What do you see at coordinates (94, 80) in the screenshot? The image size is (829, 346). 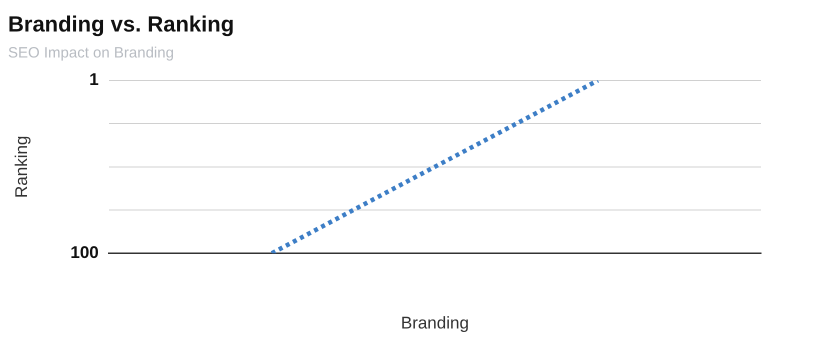 I see `y-tick-label: 1` at bounding box center [94, 80].